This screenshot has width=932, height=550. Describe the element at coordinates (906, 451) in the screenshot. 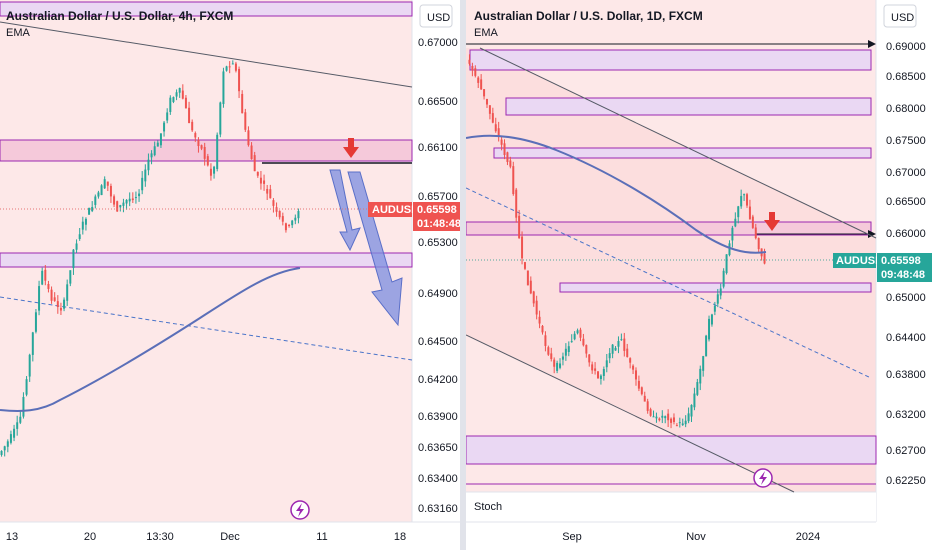

I see `price-tick-label: 0.62700` at that location.